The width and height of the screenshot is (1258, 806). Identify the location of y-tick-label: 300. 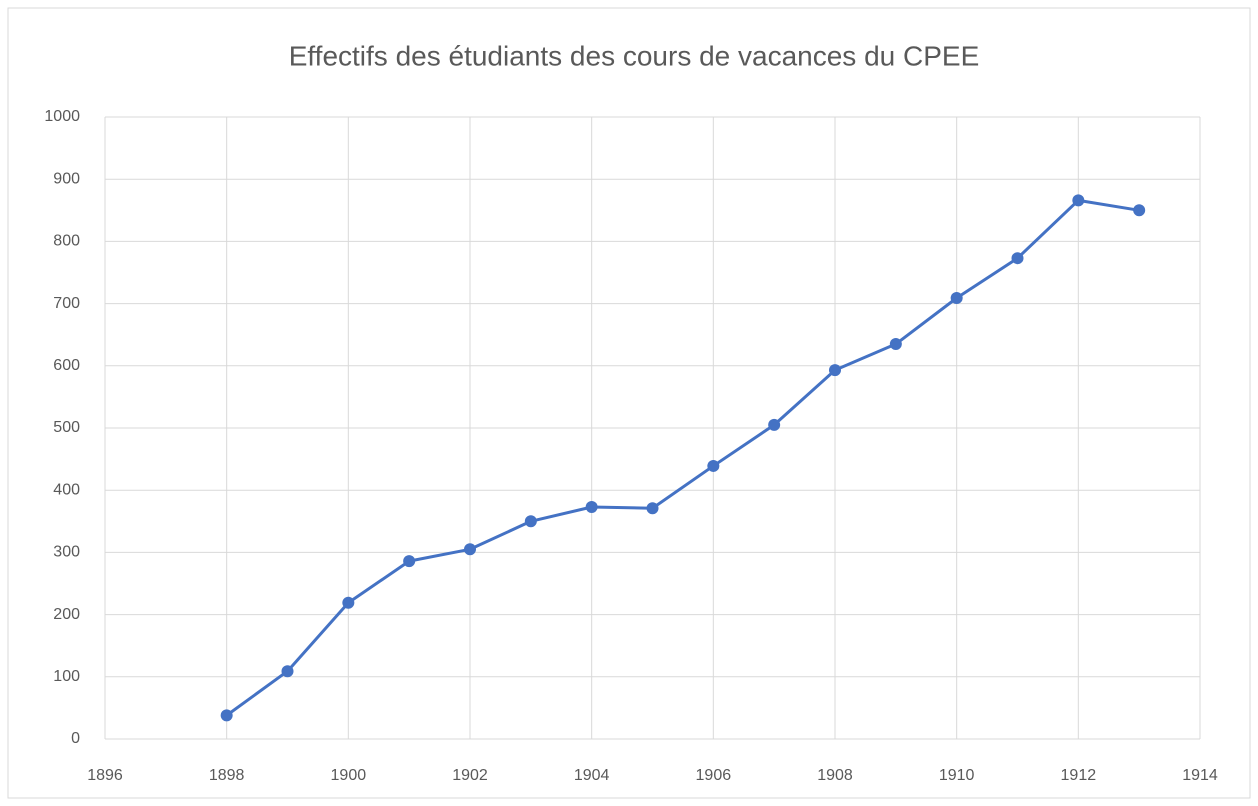
(66, 552).